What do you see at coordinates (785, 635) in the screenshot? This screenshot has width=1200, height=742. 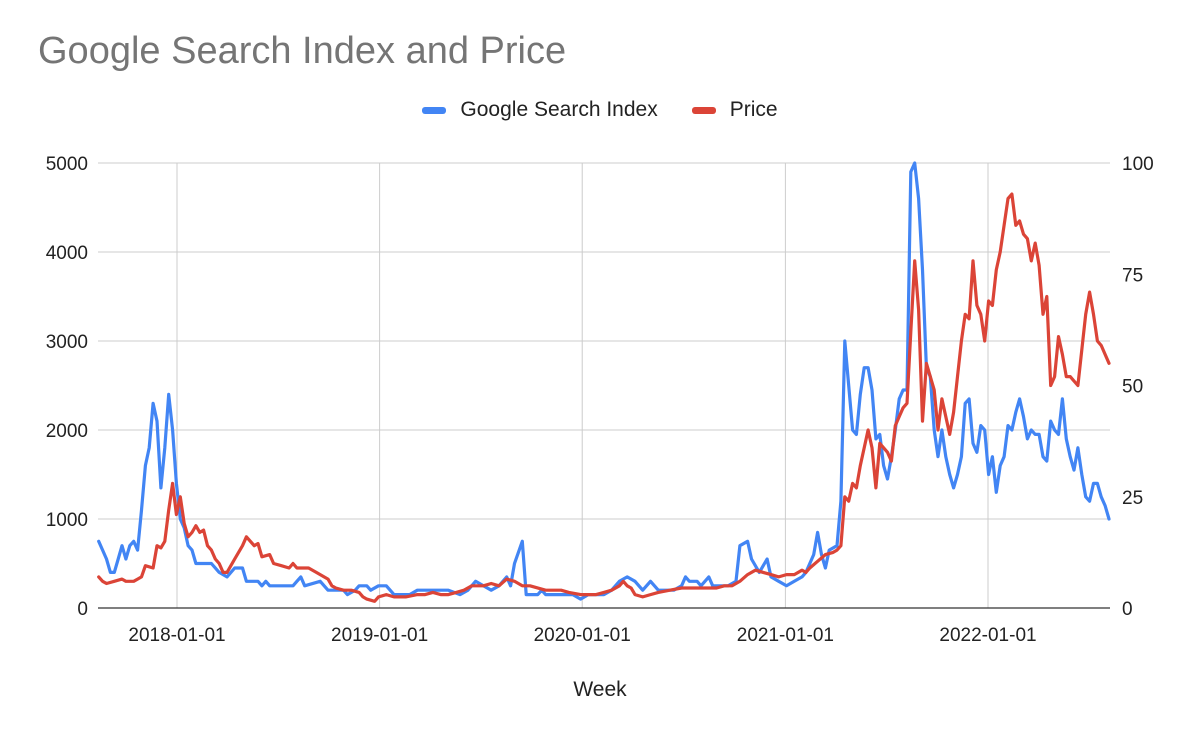 I see `x-tick-label: 2021-01-01` at bounding box center [785, 635].